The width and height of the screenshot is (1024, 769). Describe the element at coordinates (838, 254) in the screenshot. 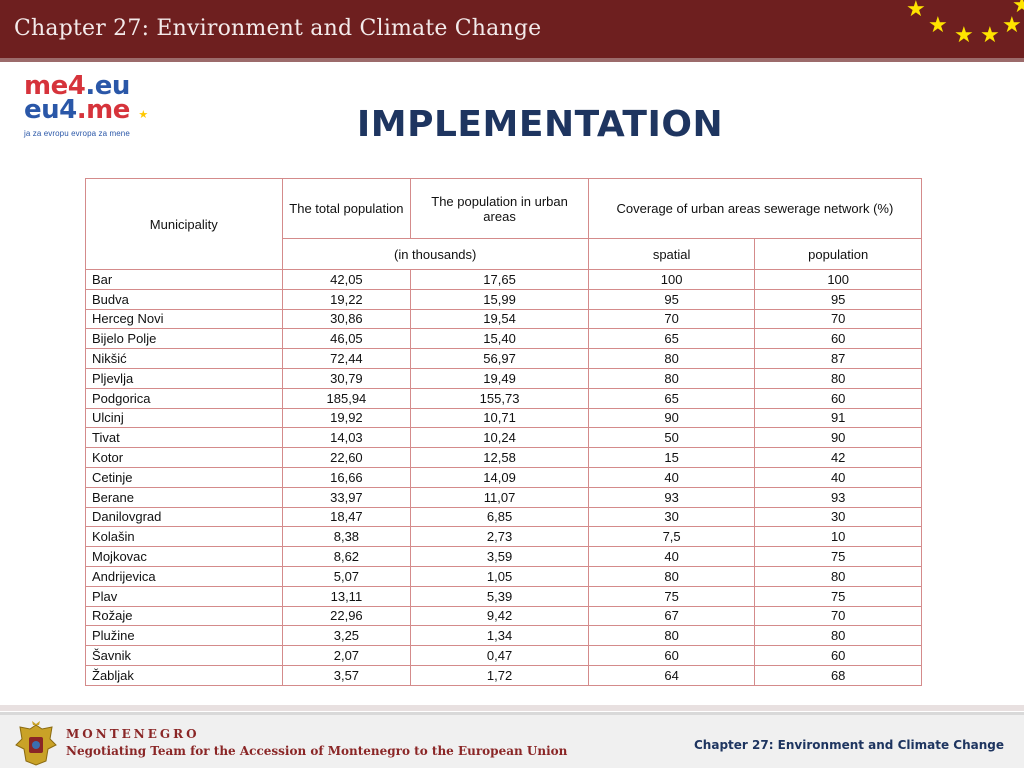

I see `header-population: population` at that location.